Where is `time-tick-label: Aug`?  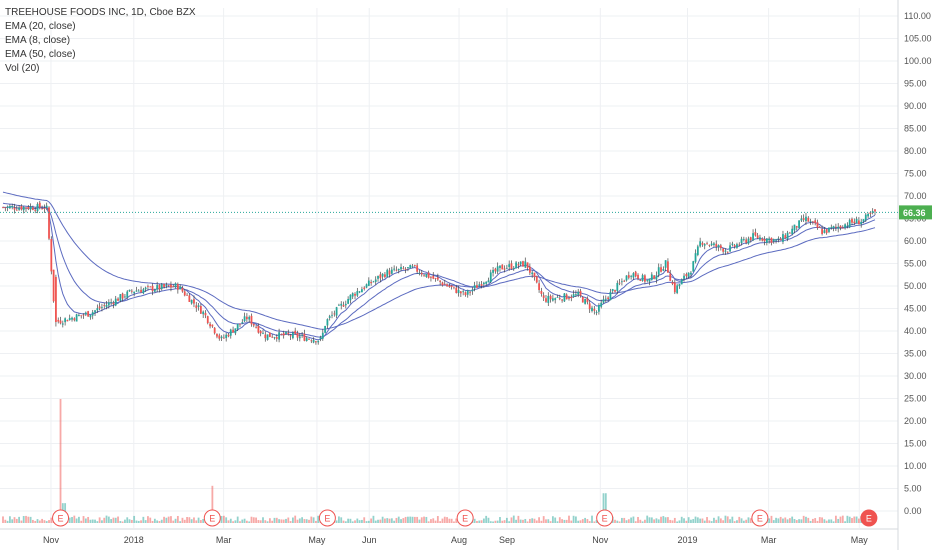 time-tick-label: Aug is located at coordinates (459, 540).